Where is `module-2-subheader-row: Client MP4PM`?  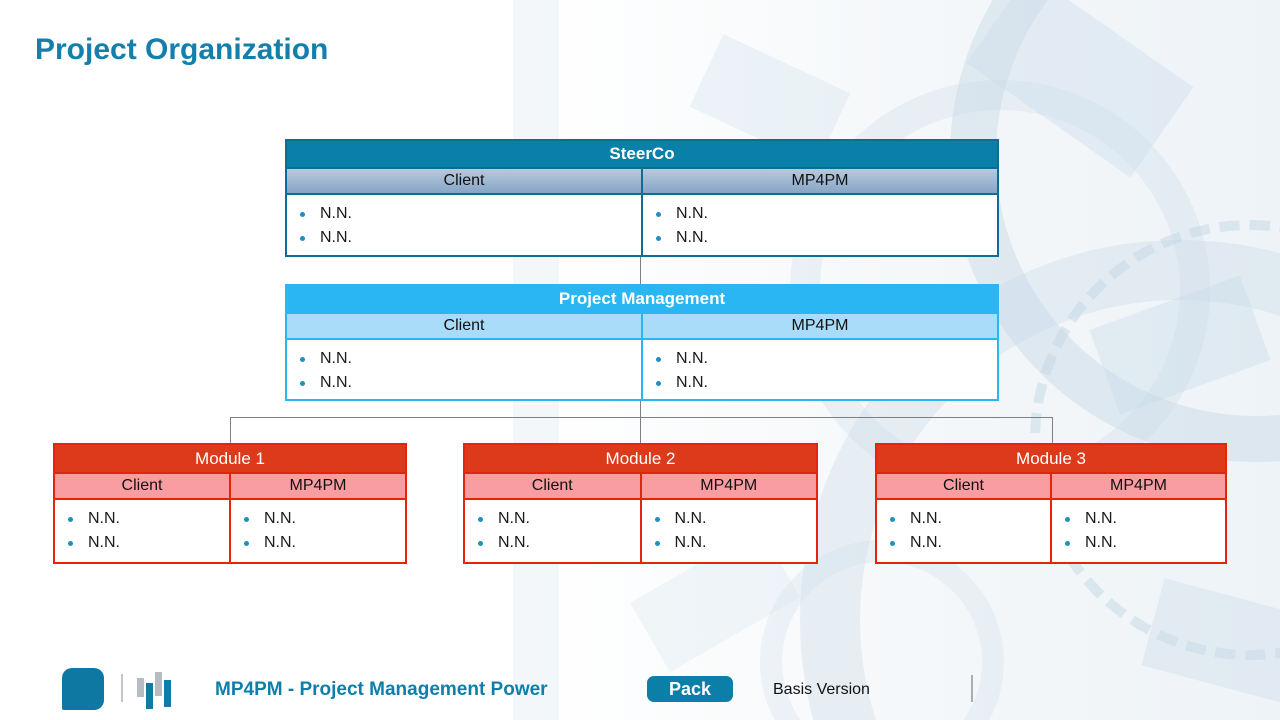
module-2-subheader-row: Client MP4PM is located at coordinates (640, 486).